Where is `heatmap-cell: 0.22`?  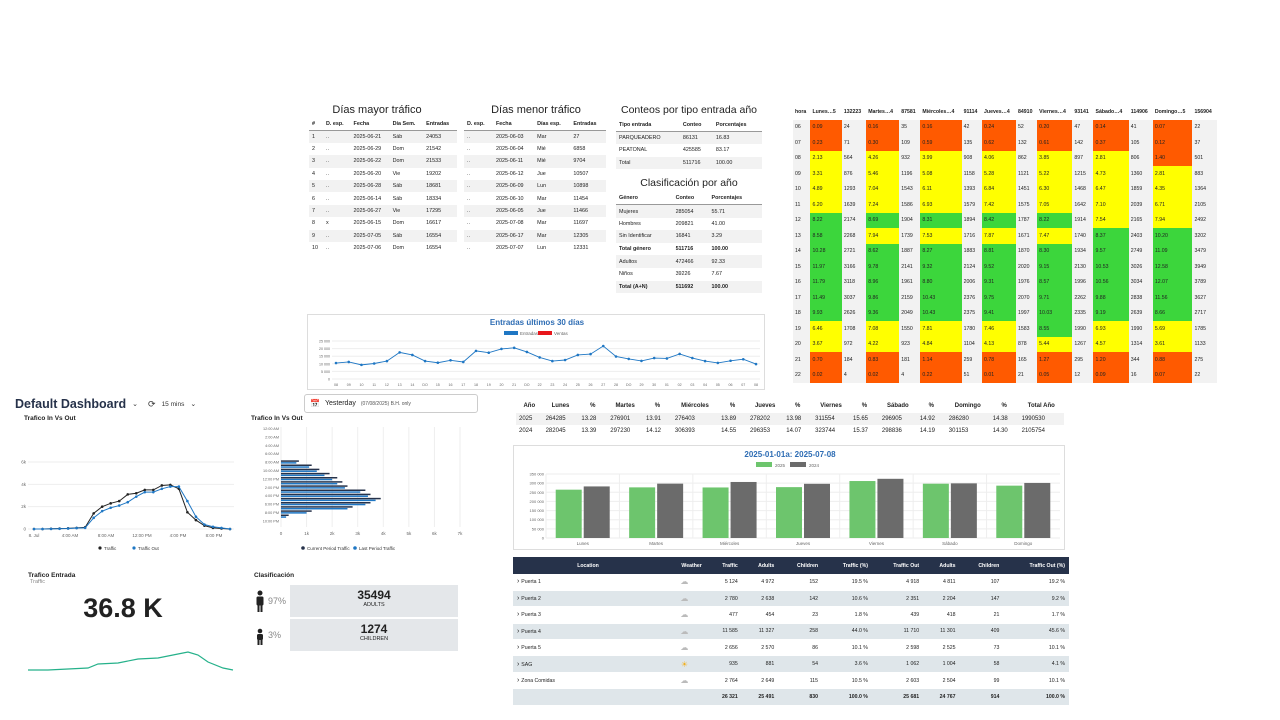
heatmap-cell: 0.22 is located at coordinates (941, 375).